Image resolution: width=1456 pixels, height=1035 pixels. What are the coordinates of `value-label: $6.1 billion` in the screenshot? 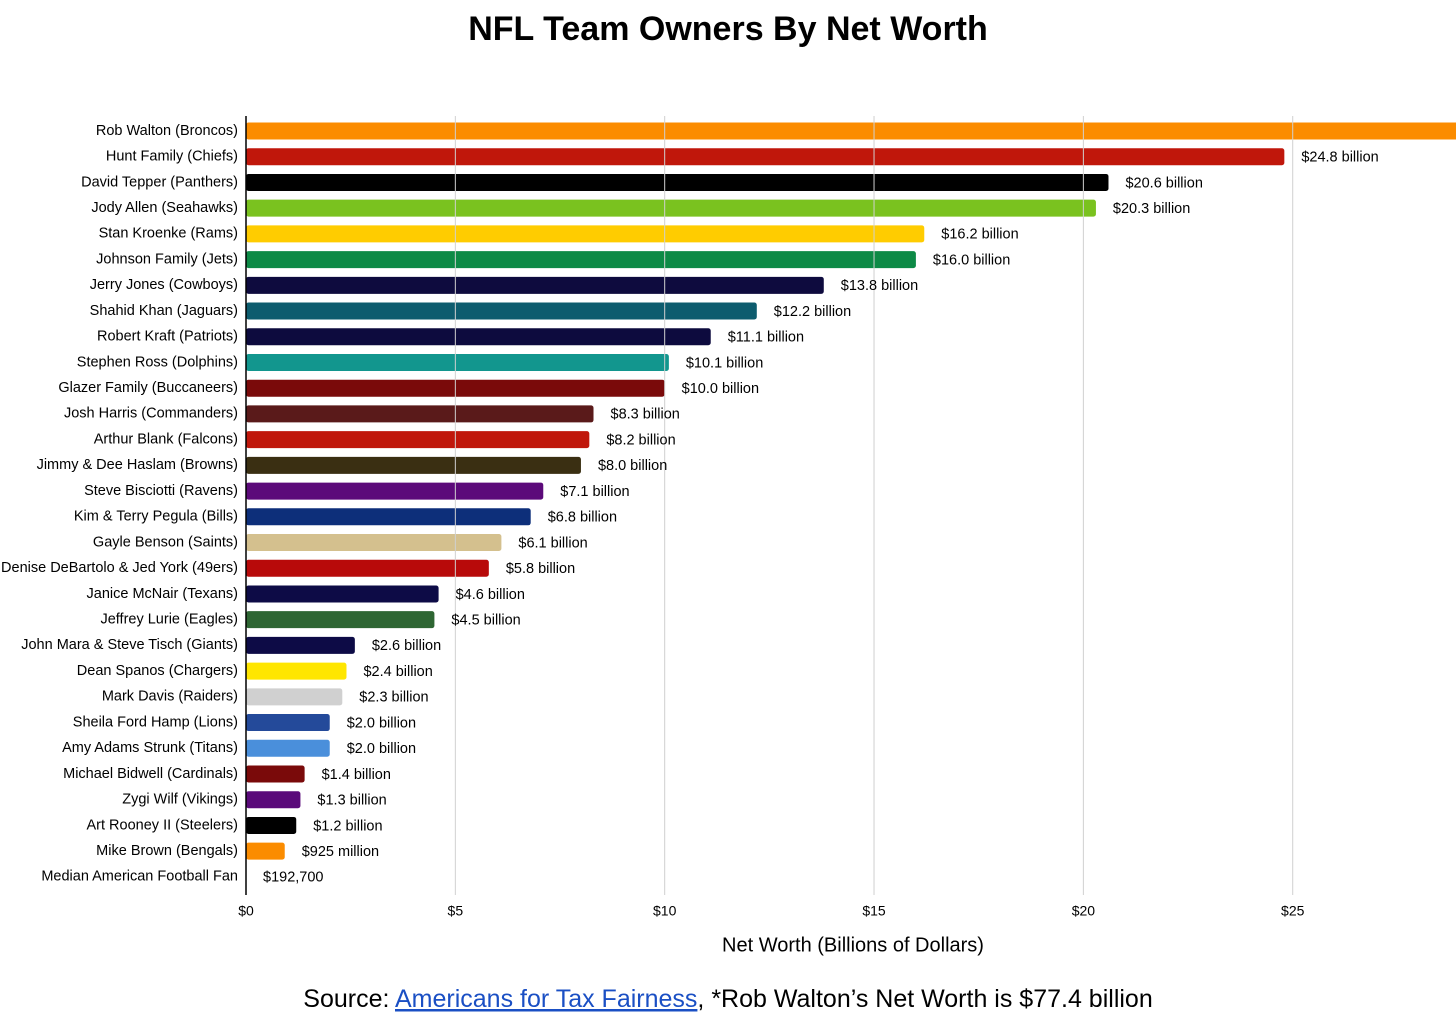 It's located at (552, 543).